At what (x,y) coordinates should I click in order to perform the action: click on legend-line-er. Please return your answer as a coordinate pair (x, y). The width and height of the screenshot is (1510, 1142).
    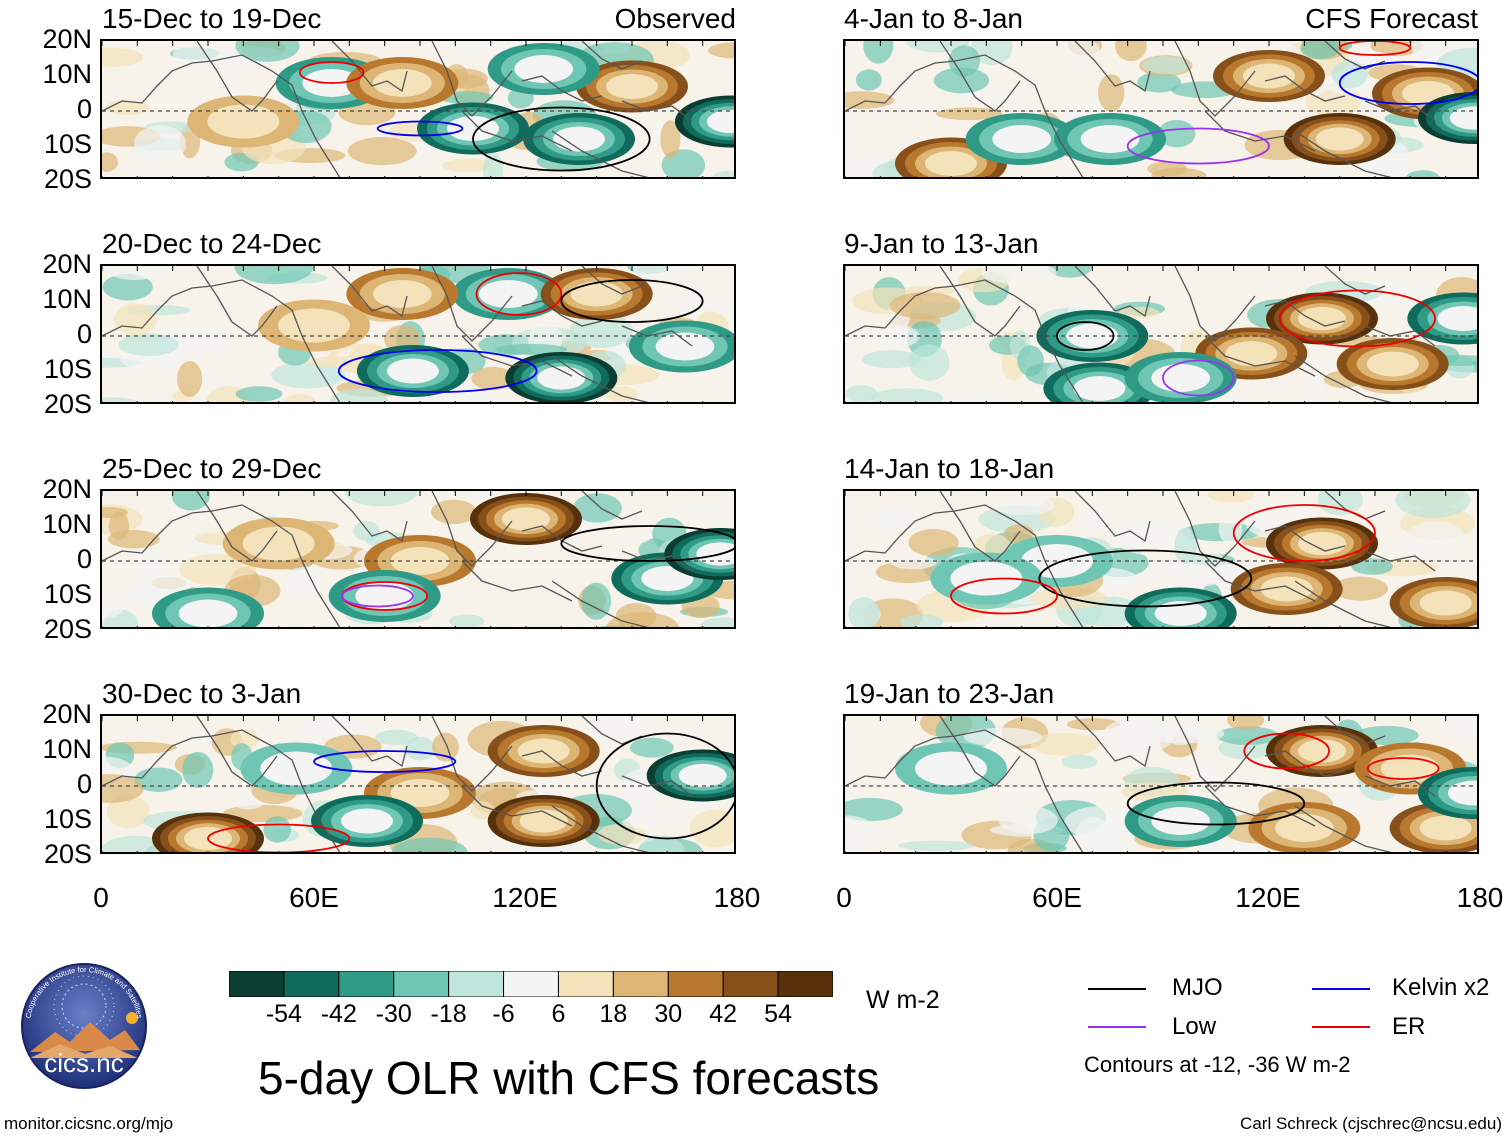
    Looking at the image, I should click on (1341, 1027).